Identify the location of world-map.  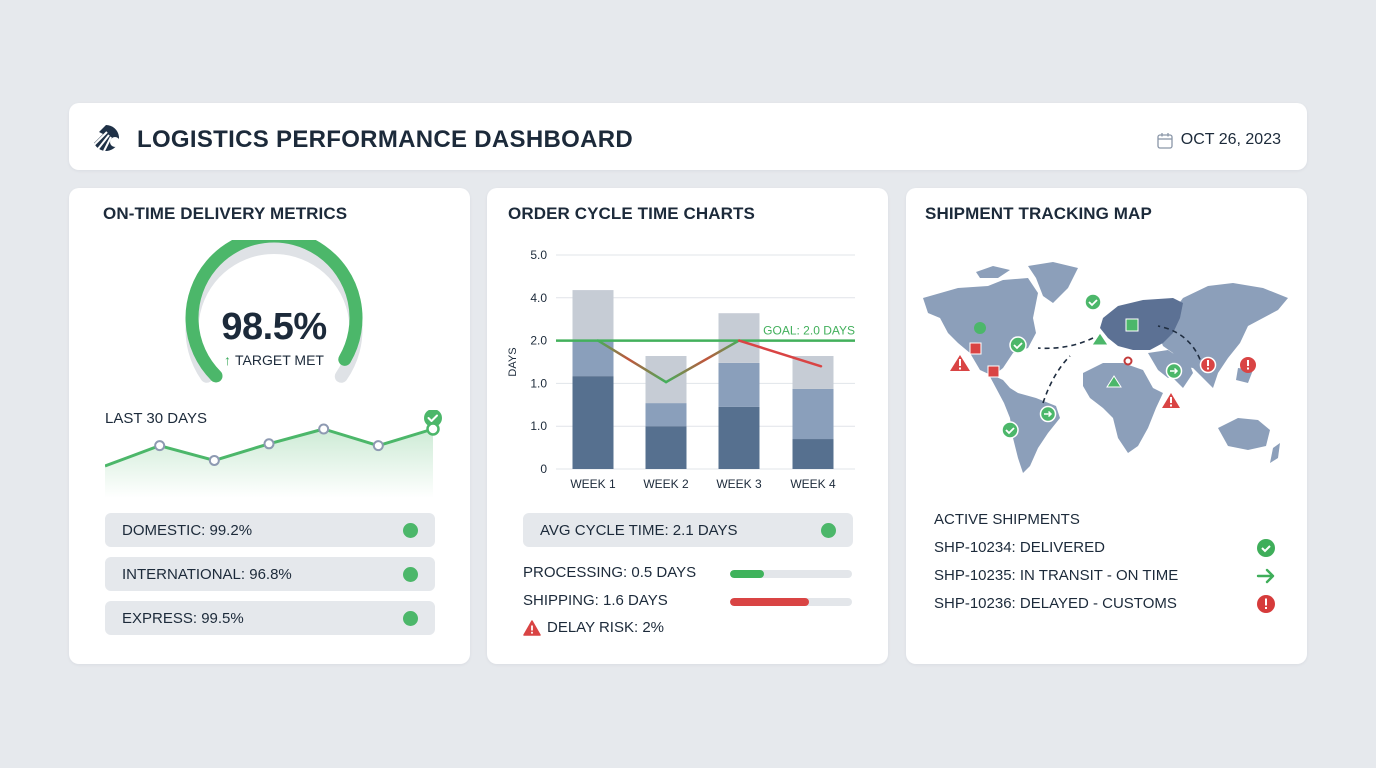
(1108, 368).